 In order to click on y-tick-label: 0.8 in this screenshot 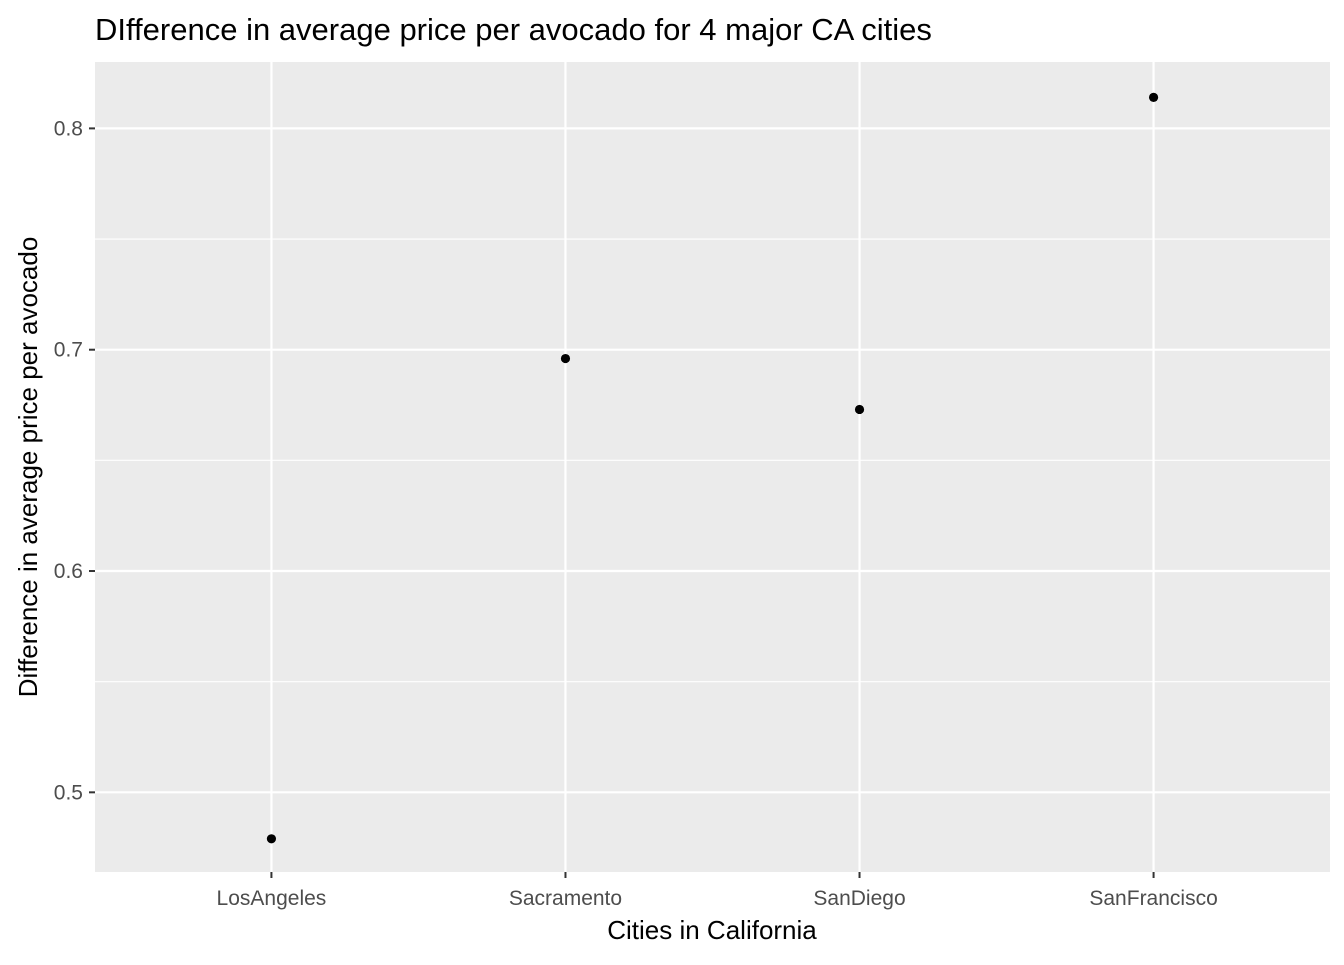, I will do `click(68, 128)`.